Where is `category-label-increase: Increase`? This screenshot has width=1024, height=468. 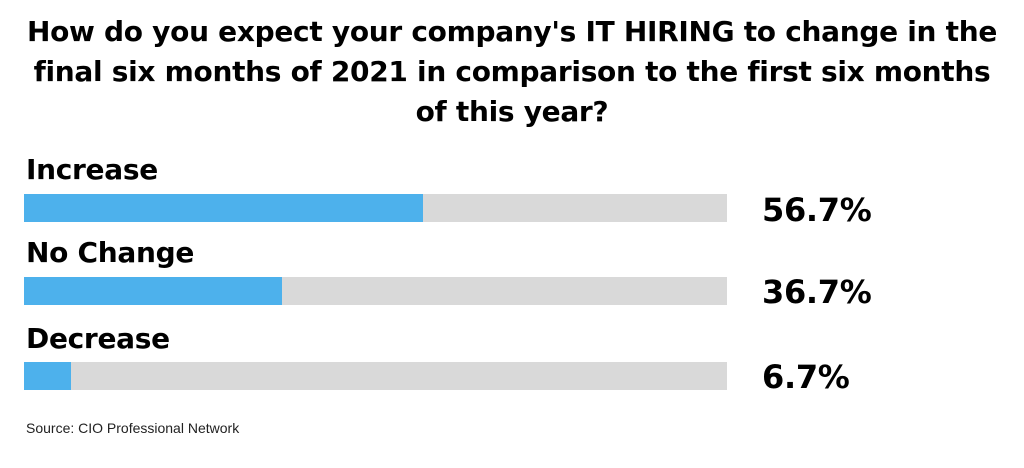 category-label-increase: Increase is located at coordinates (92, 169).